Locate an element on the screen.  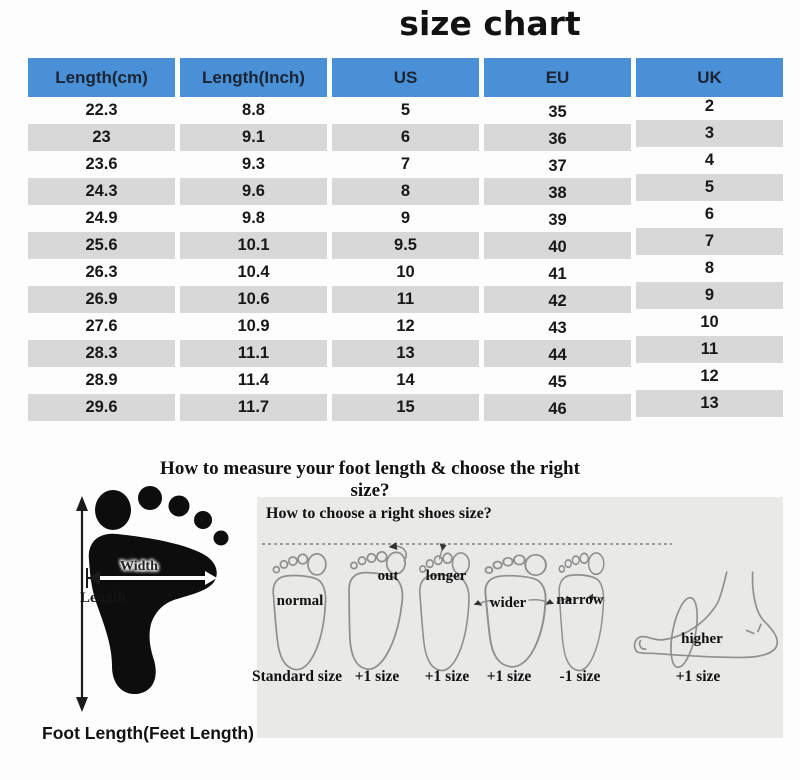
size-label-wider: +1 size is located at coordinates (509, 676).